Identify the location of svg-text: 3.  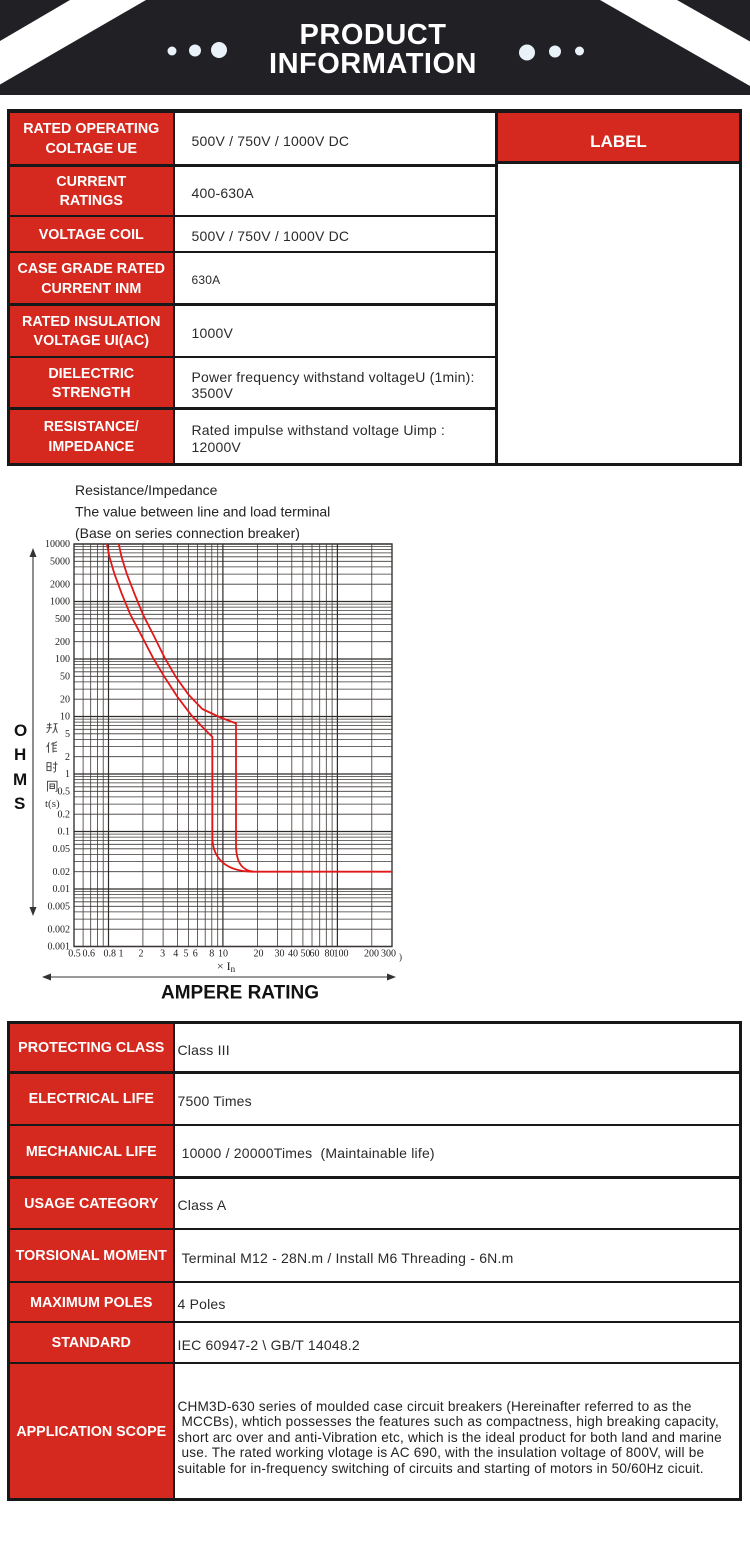
(162, 954).